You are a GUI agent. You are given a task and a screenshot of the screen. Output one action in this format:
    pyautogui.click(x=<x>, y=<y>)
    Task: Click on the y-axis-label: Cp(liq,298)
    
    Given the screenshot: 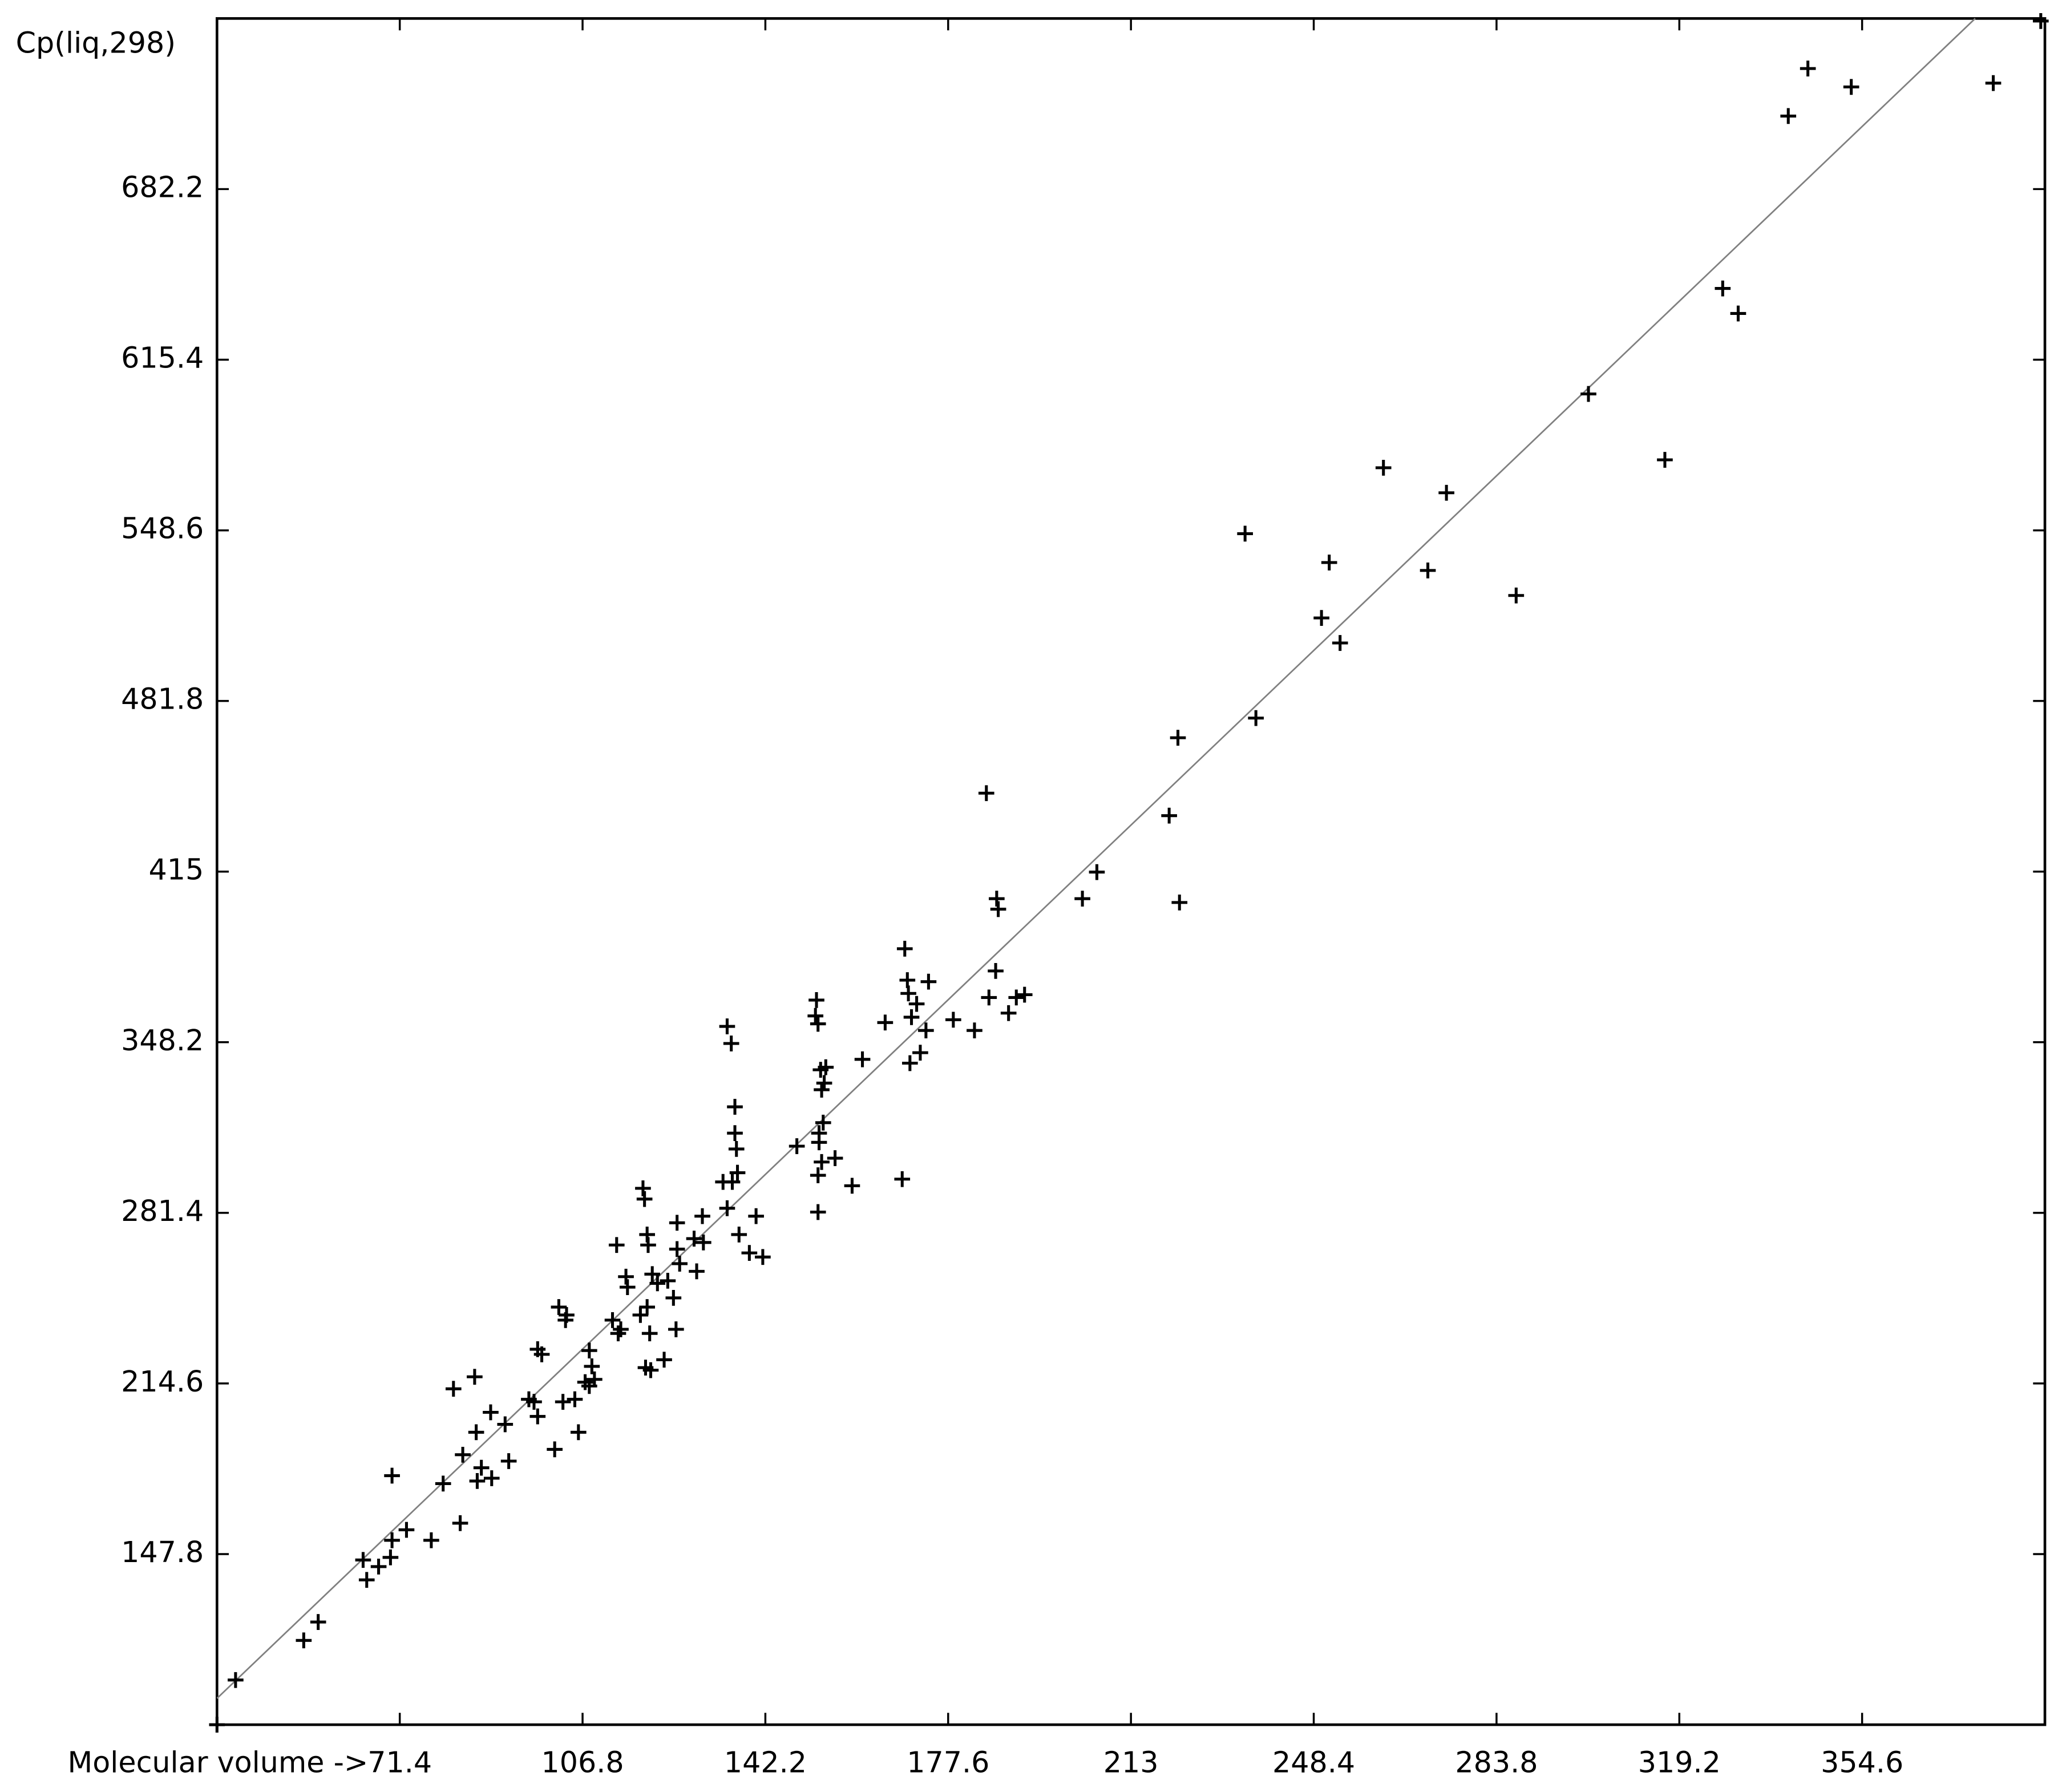 What is the action you would take?
    pyautogui.click(x=96, y=43)
    